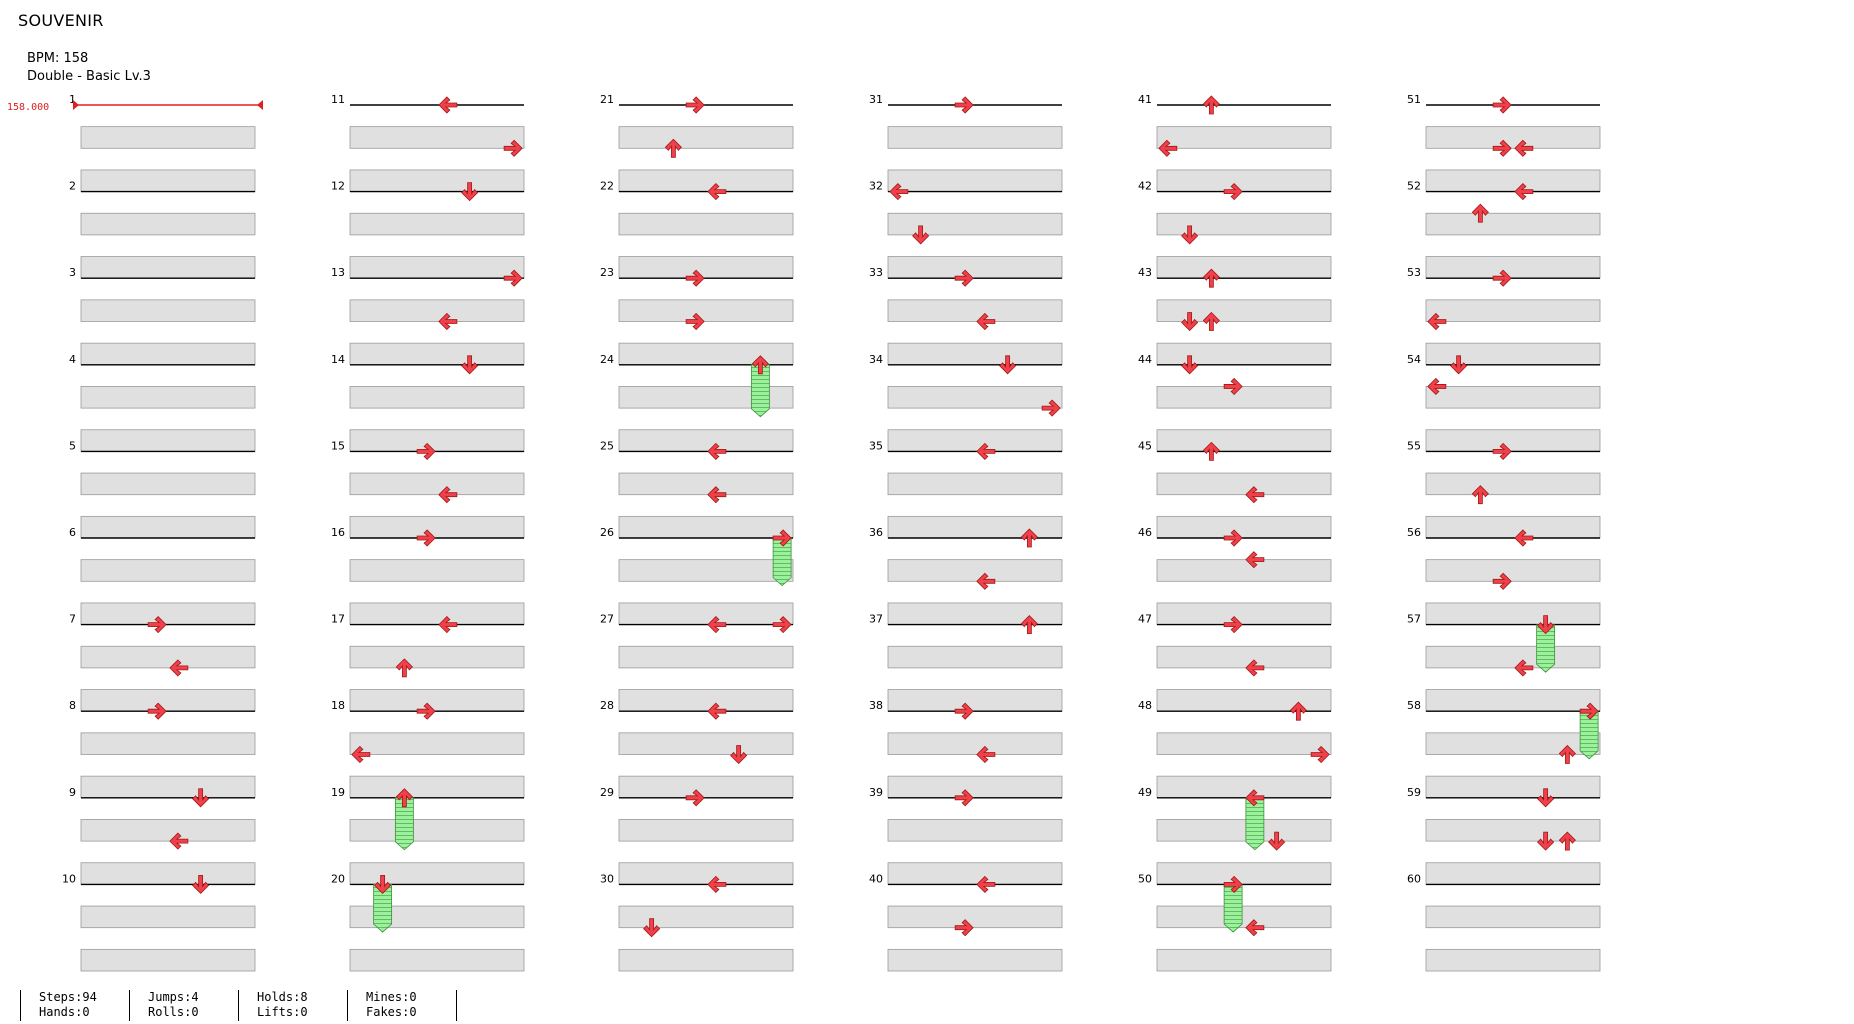 The image size is (1854, 1024). Describe the element at coordinates (72, 99) in the screenshot. I see `measure-number: 1` at that location.